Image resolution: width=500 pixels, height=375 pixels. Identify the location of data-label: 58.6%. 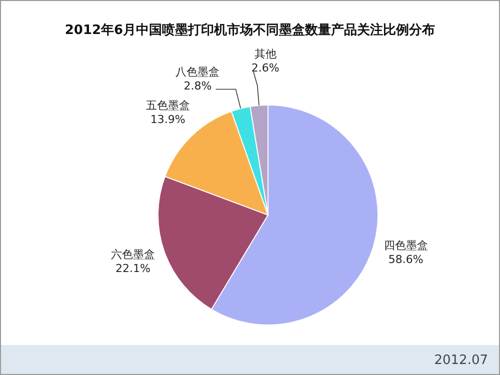
(406, 259).